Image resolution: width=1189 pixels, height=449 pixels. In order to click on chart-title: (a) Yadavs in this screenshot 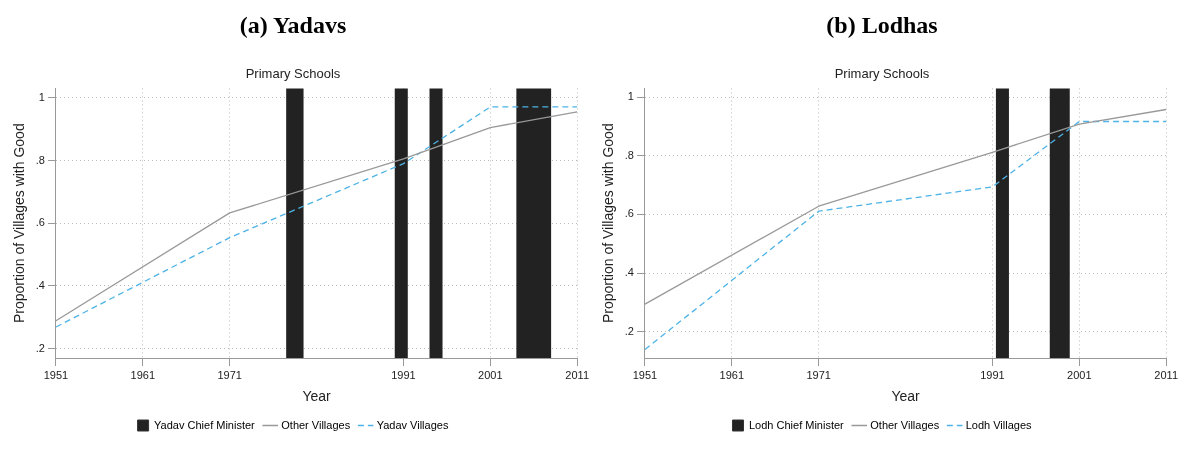, I will do `click(293, 24)`.